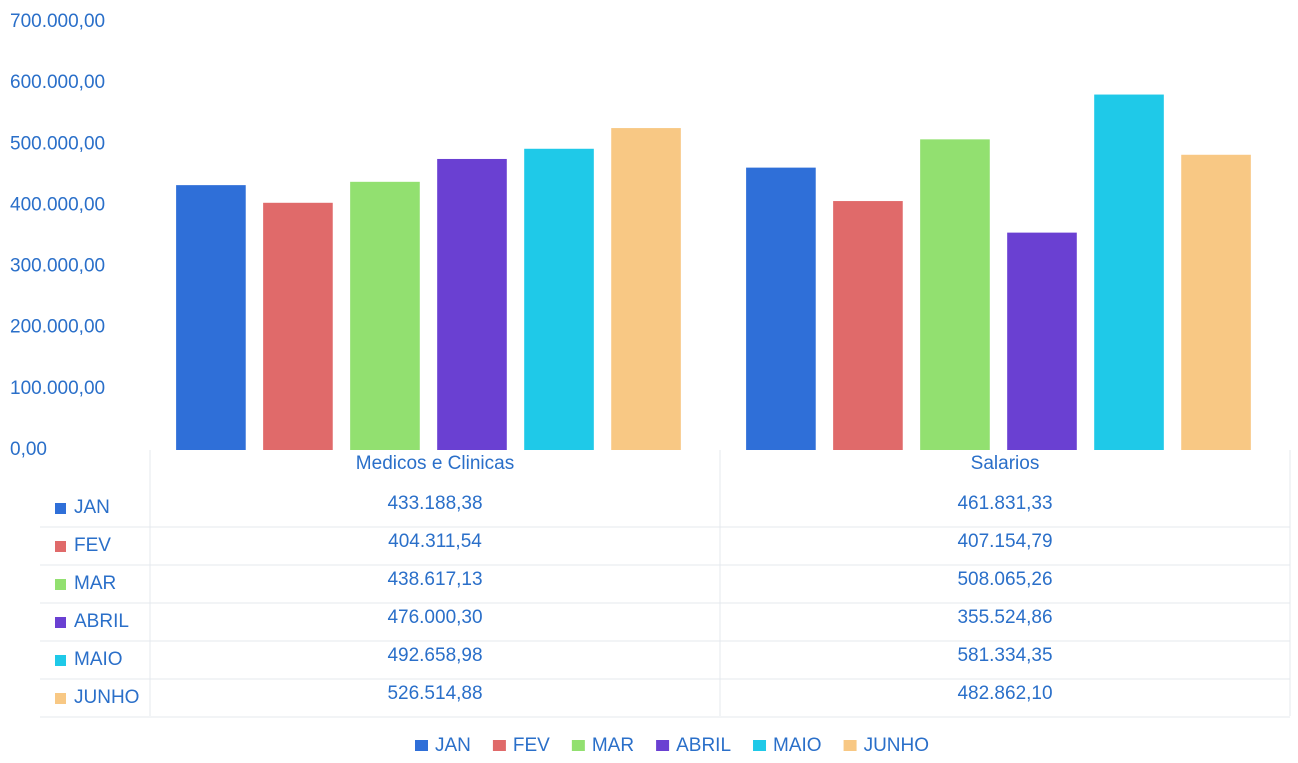 This screenshot has height=763, width=1298. What do you see at coordinates (57, 266) in the screenshot?
I see `y-tick-label: 300.000,00` at bounding box center [57, 266].